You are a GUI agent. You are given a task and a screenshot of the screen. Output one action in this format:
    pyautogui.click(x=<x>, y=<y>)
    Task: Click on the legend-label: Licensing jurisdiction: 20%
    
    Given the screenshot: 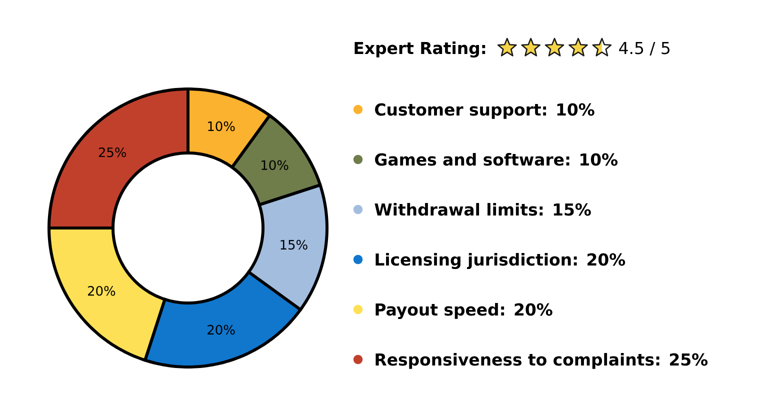 What is the action you would take?
    pyautogui.click(x=501, y=261)
    